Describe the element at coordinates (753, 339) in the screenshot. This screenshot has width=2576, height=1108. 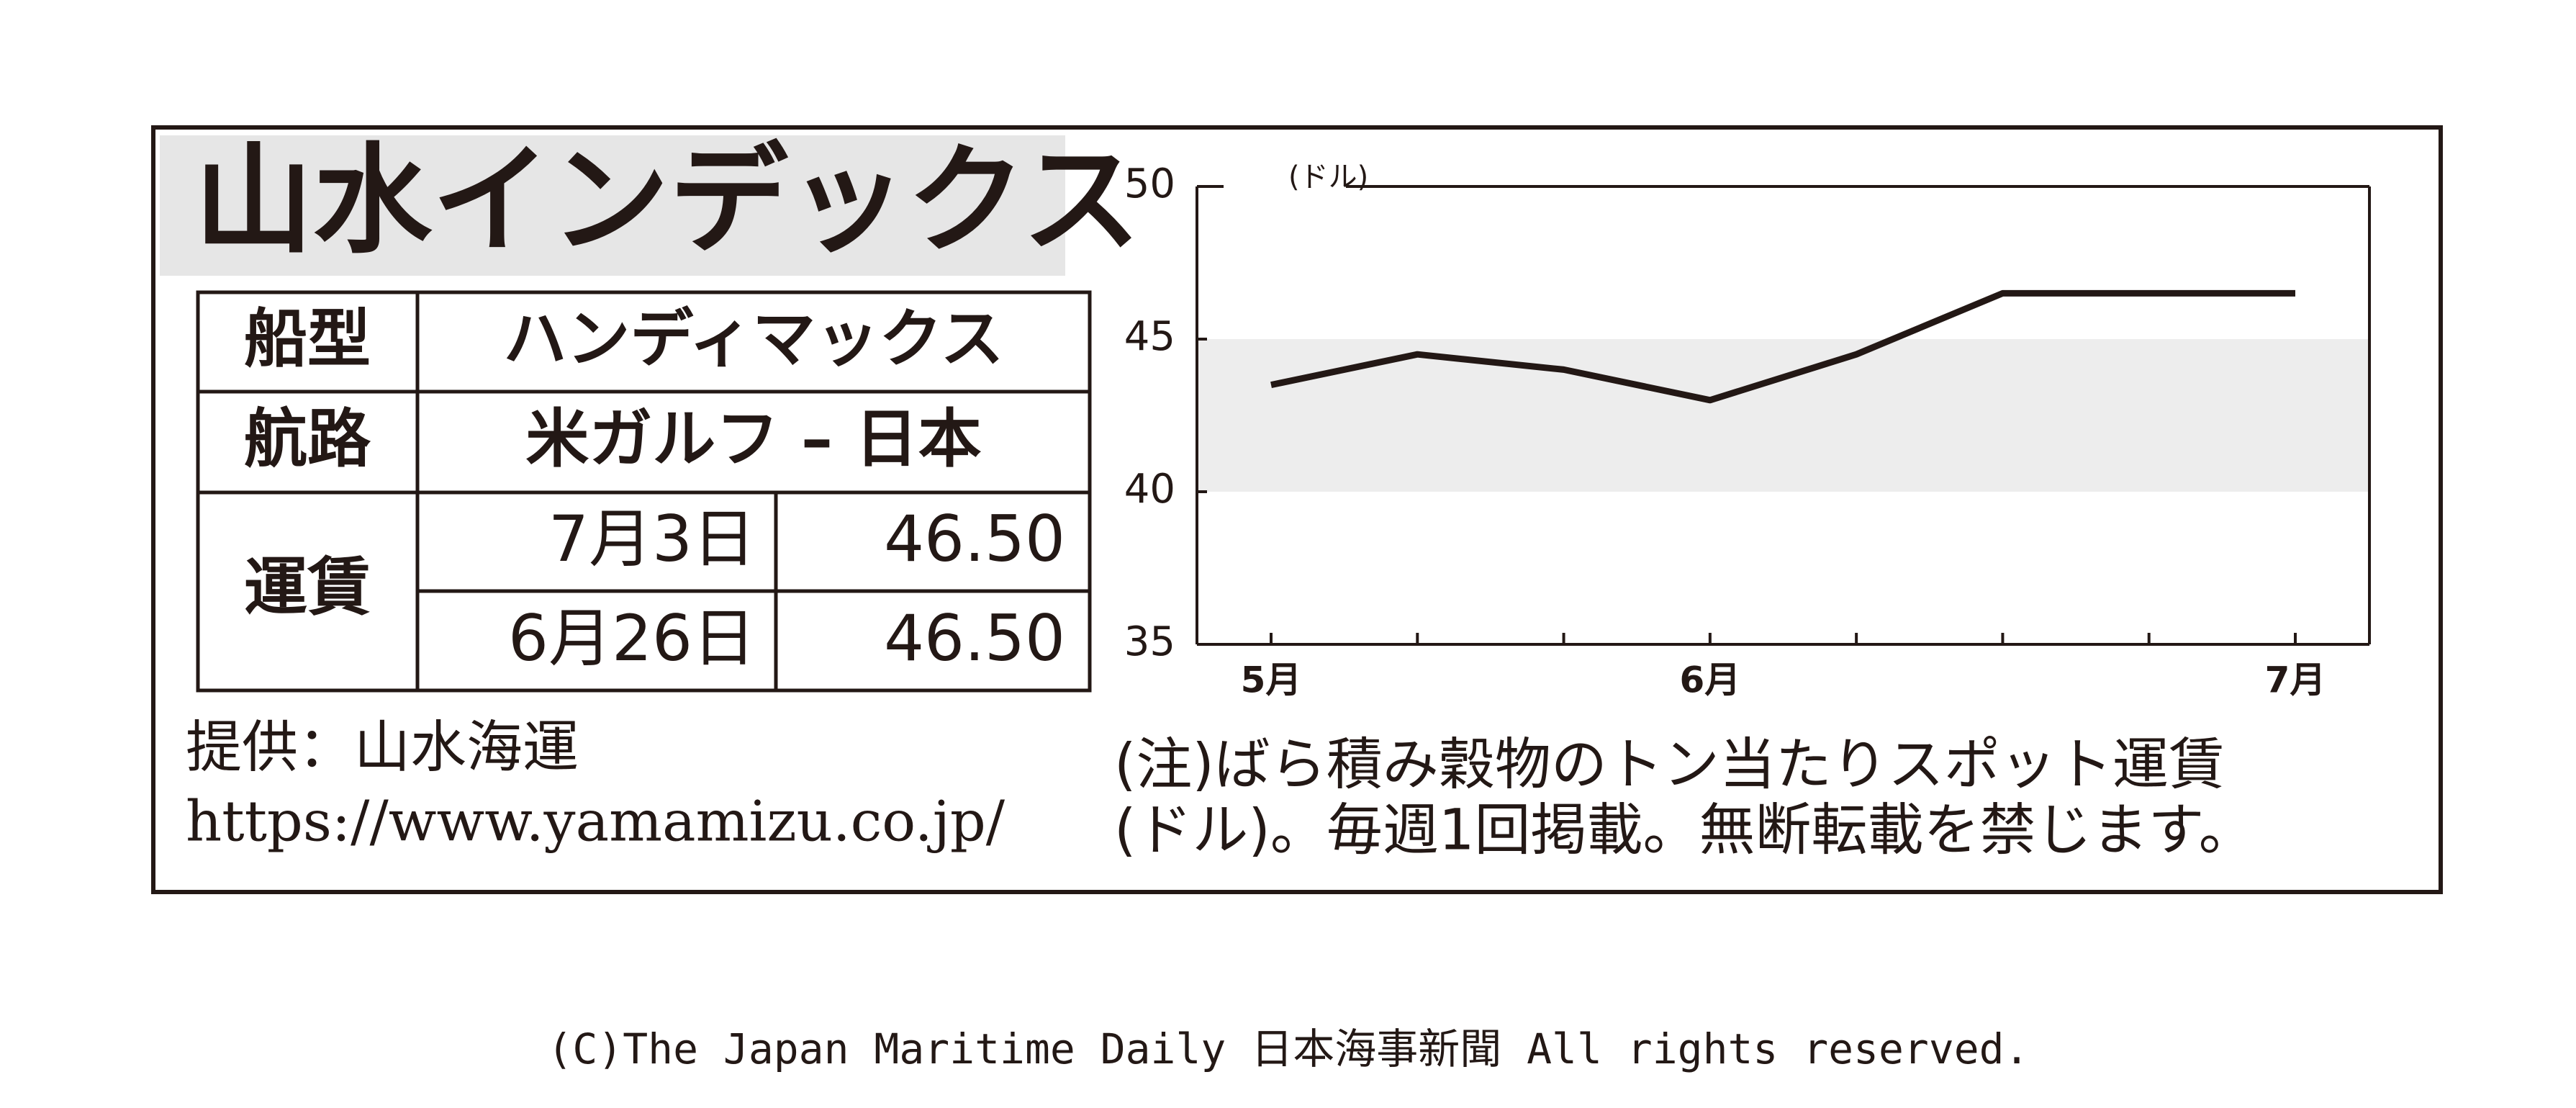
I see `table-cell: ハンディマックス` at that location.